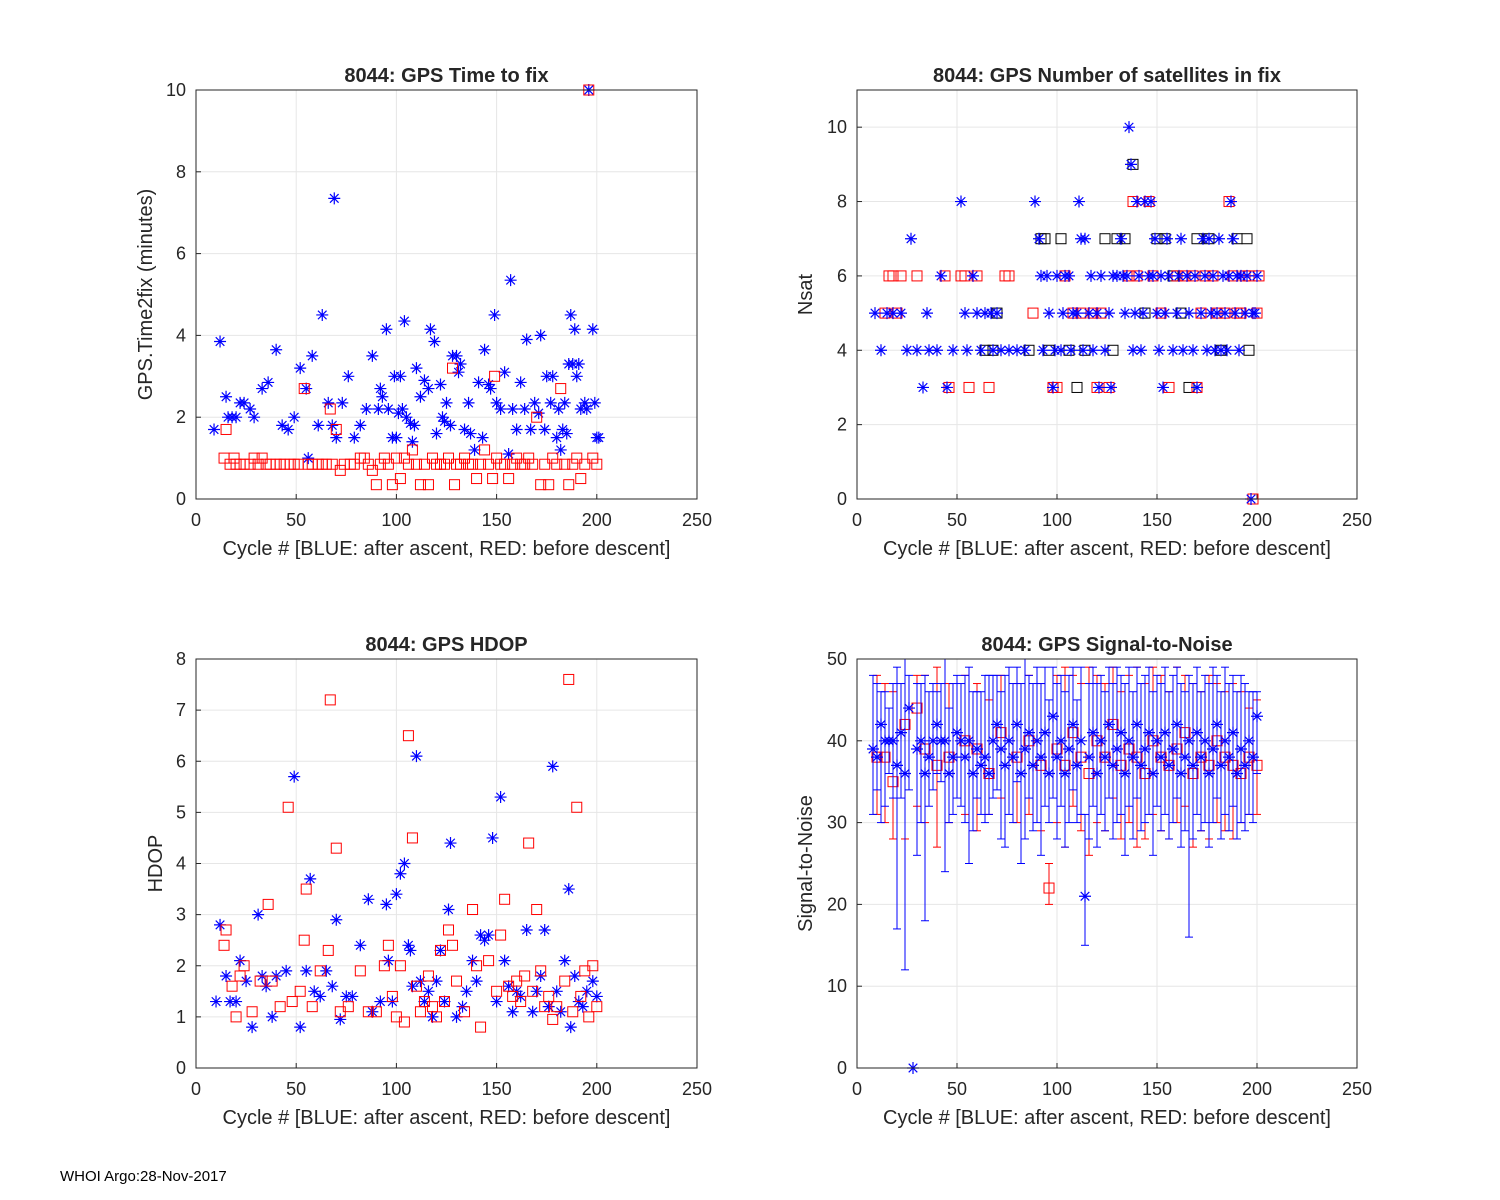  I want to click on x-tick-label: 150, so click(497, 520).